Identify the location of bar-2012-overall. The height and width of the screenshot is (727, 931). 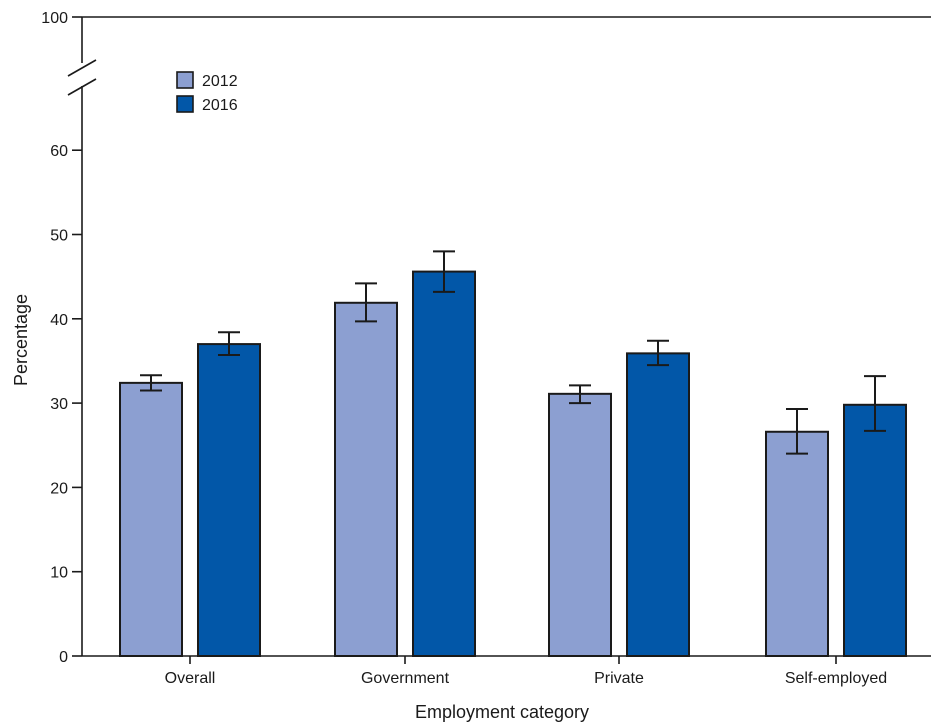
(151, 519).